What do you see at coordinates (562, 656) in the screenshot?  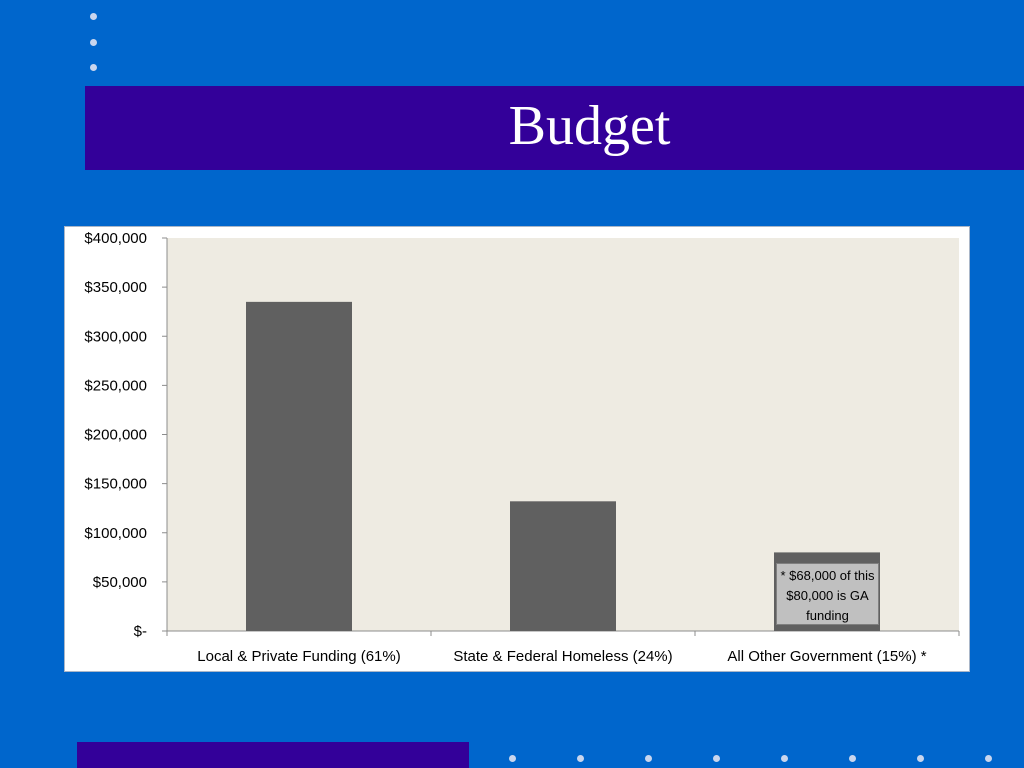 I see `x-tick-label: State & Federal Homeless (24%)` at bounding box center [562, 656].